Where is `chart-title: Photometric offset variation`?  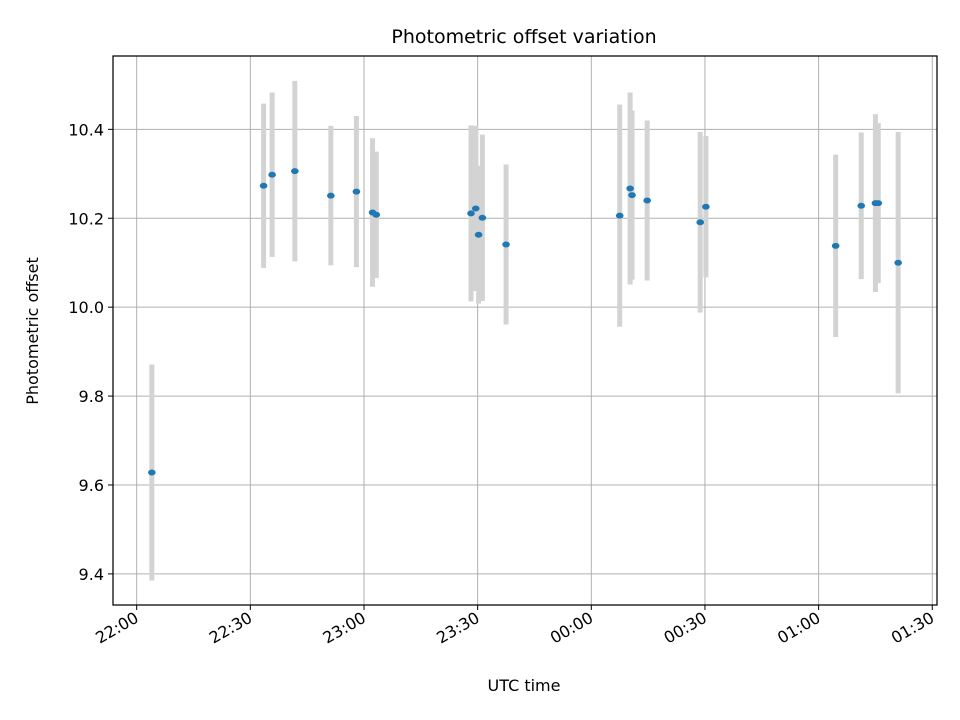 chart-title: Photometric offset variation is located at coordinates (523, 37).